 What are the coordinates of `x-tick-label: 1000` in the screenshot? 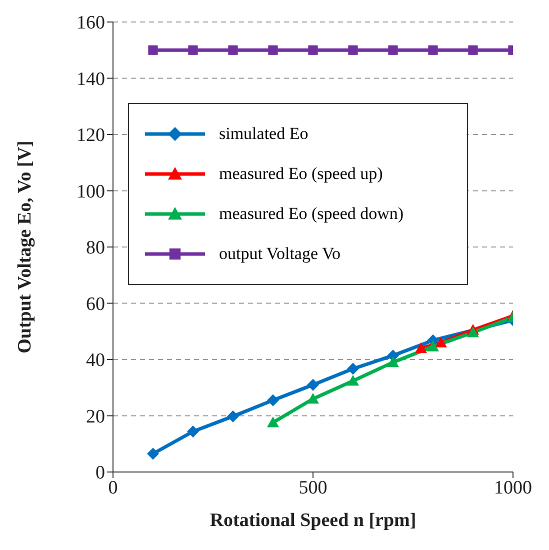 It's located at (513, 487).